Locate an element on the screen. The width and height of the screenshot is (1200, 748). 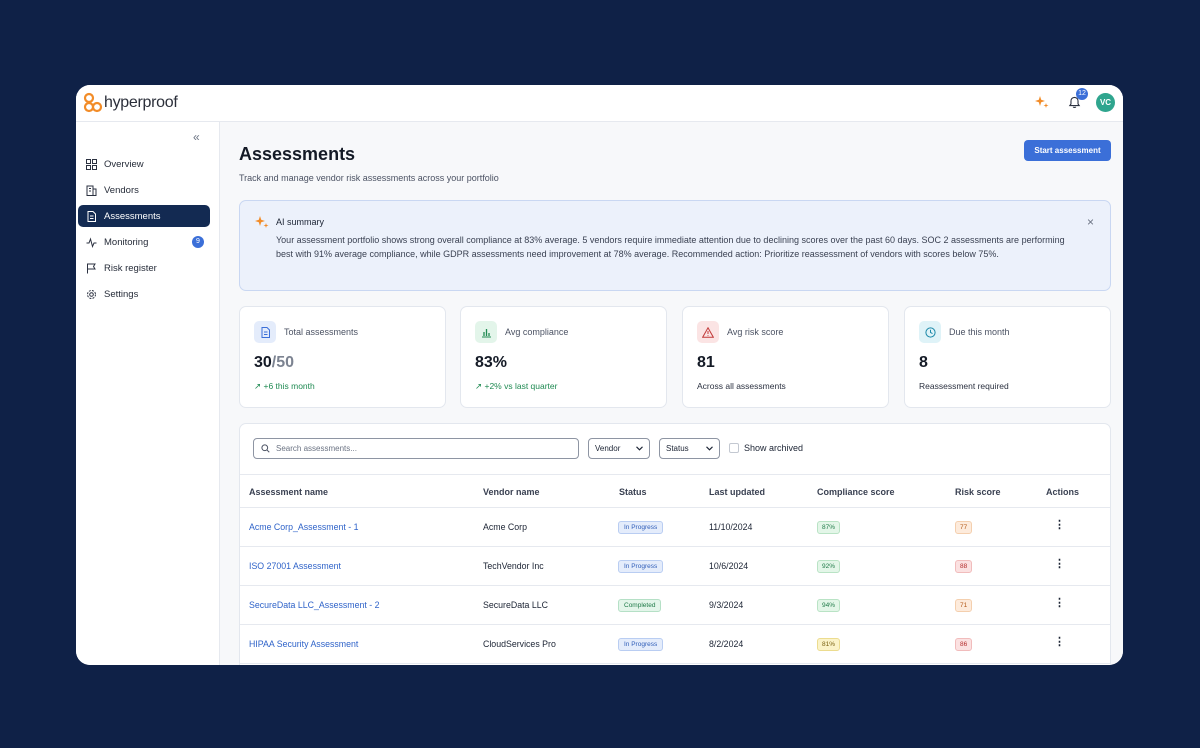
dropdown-label: Vendor is located at coordinates (608, 448).